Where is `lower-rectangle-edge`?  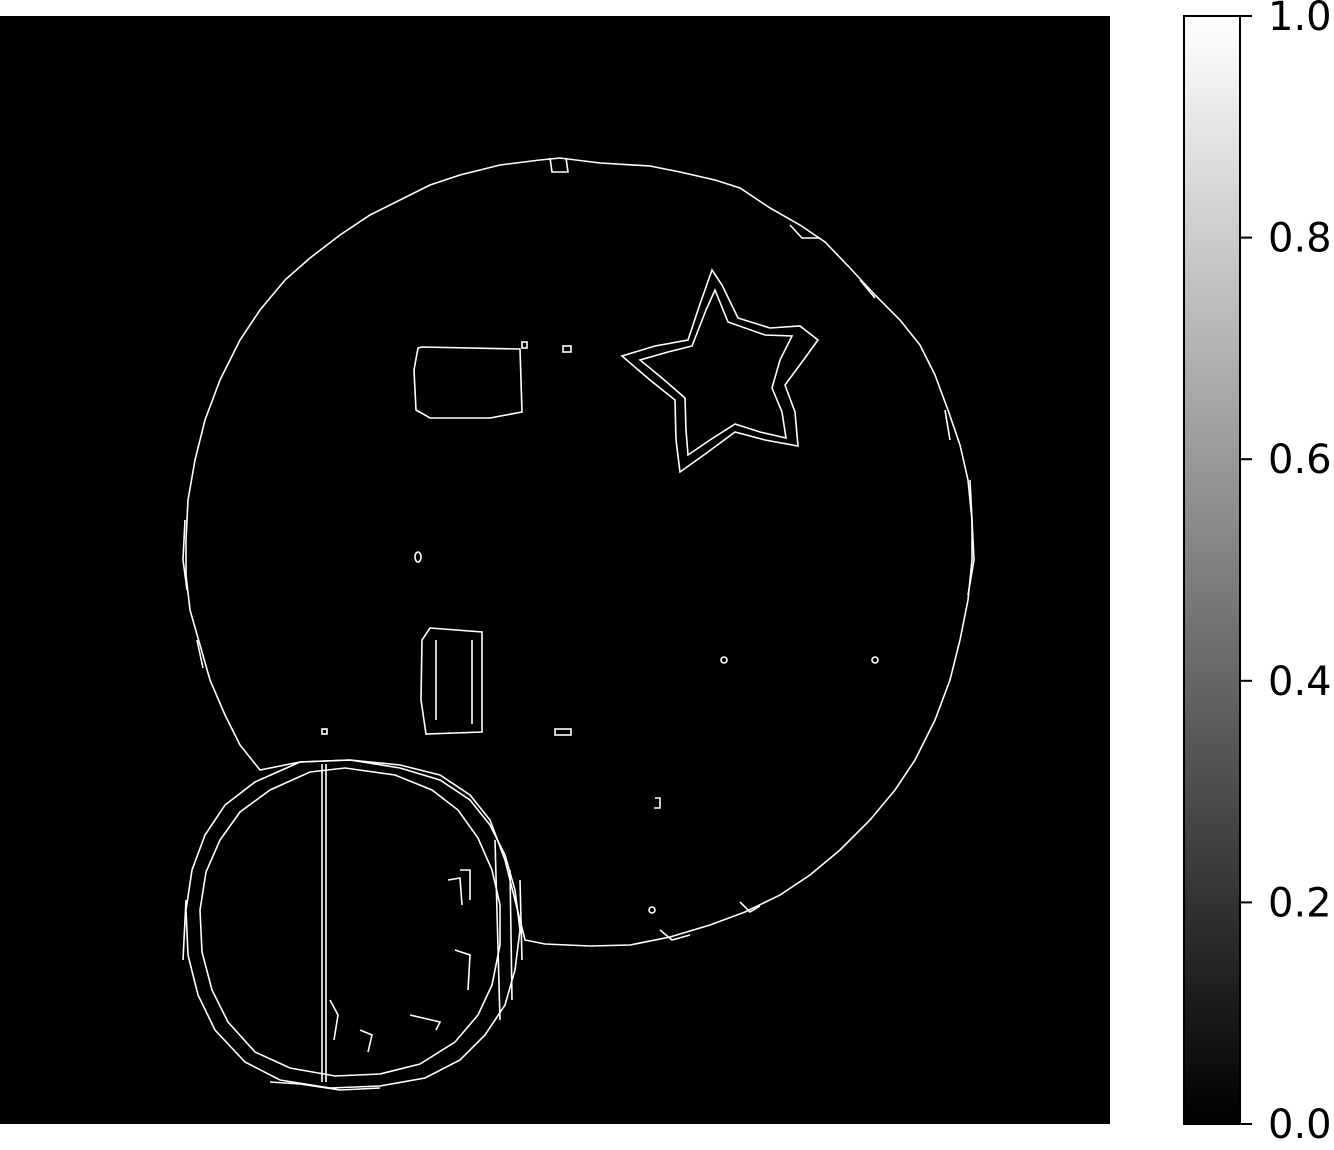 lower-rectangle-edge is located at coordinates (451, 681).